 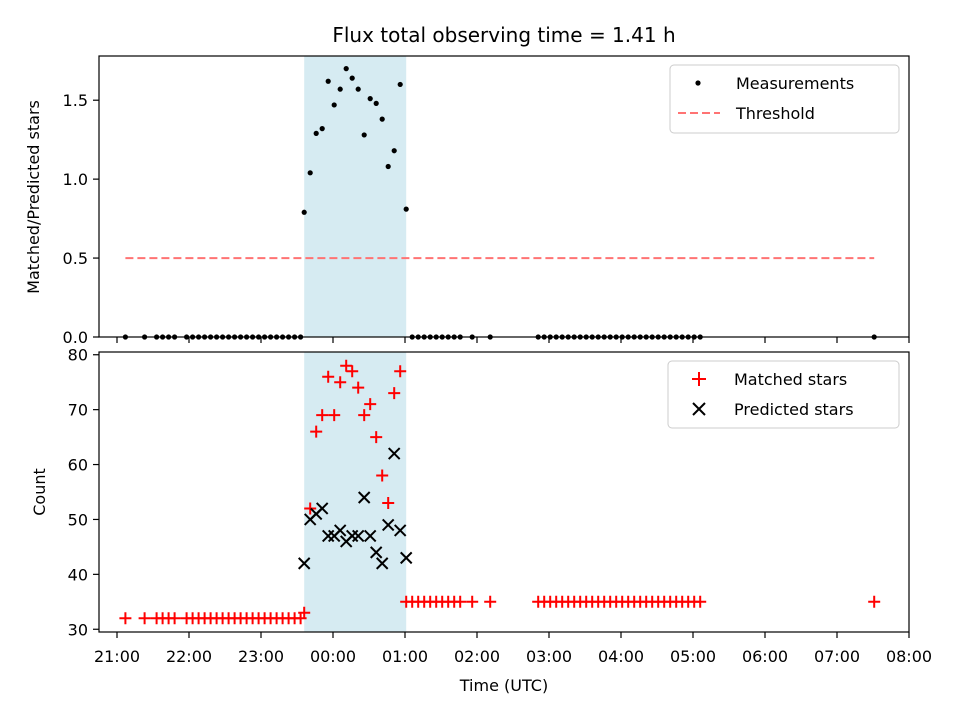 What do you see at coordinates (693, 656) in the screenshot?
I see `bottom-x-tick-label: 05:00` at bounding box center [693, 656].